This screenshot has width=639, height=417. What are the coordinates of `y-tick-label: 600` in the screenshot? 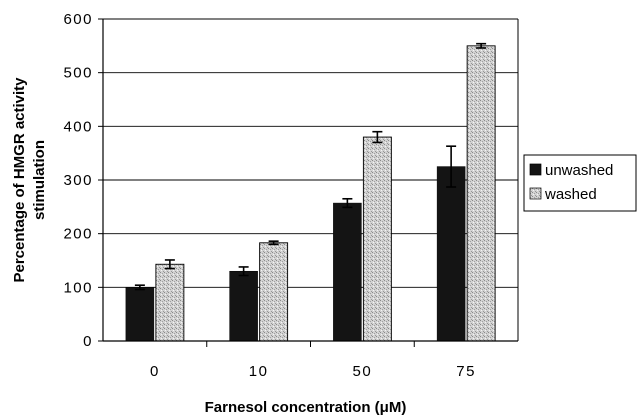 It's located at (78, 19).